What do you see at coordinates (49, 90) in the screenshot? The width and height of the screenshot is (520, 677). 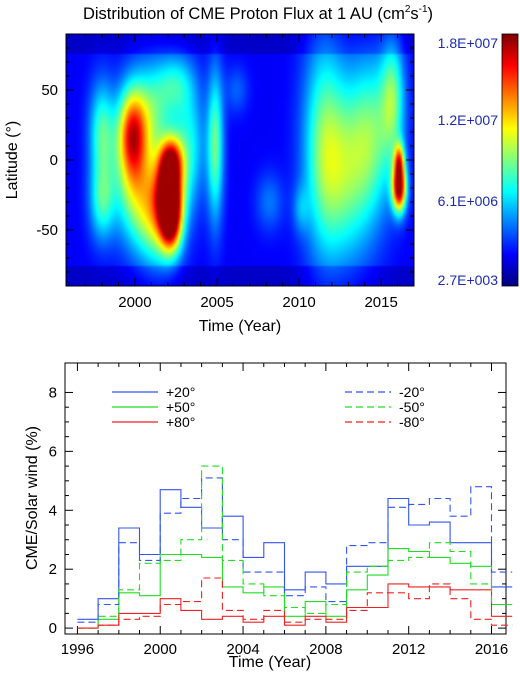 I see `heatmap-y-tick-label: 50` at bounding box center [49, 90].